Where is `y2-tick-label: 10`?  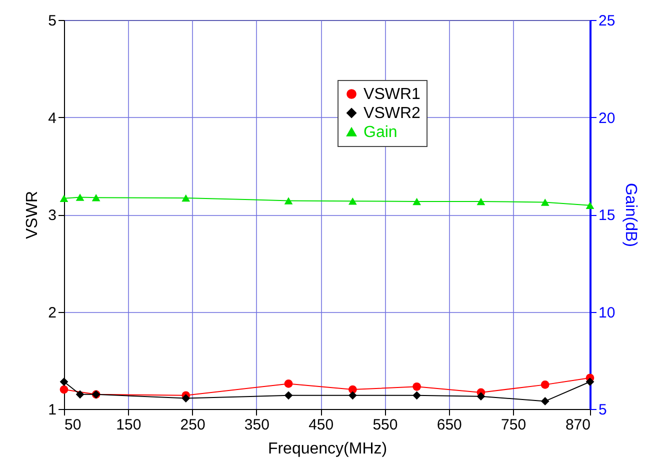
y2-tick-label: 10 is located at coordinates (607, 313).